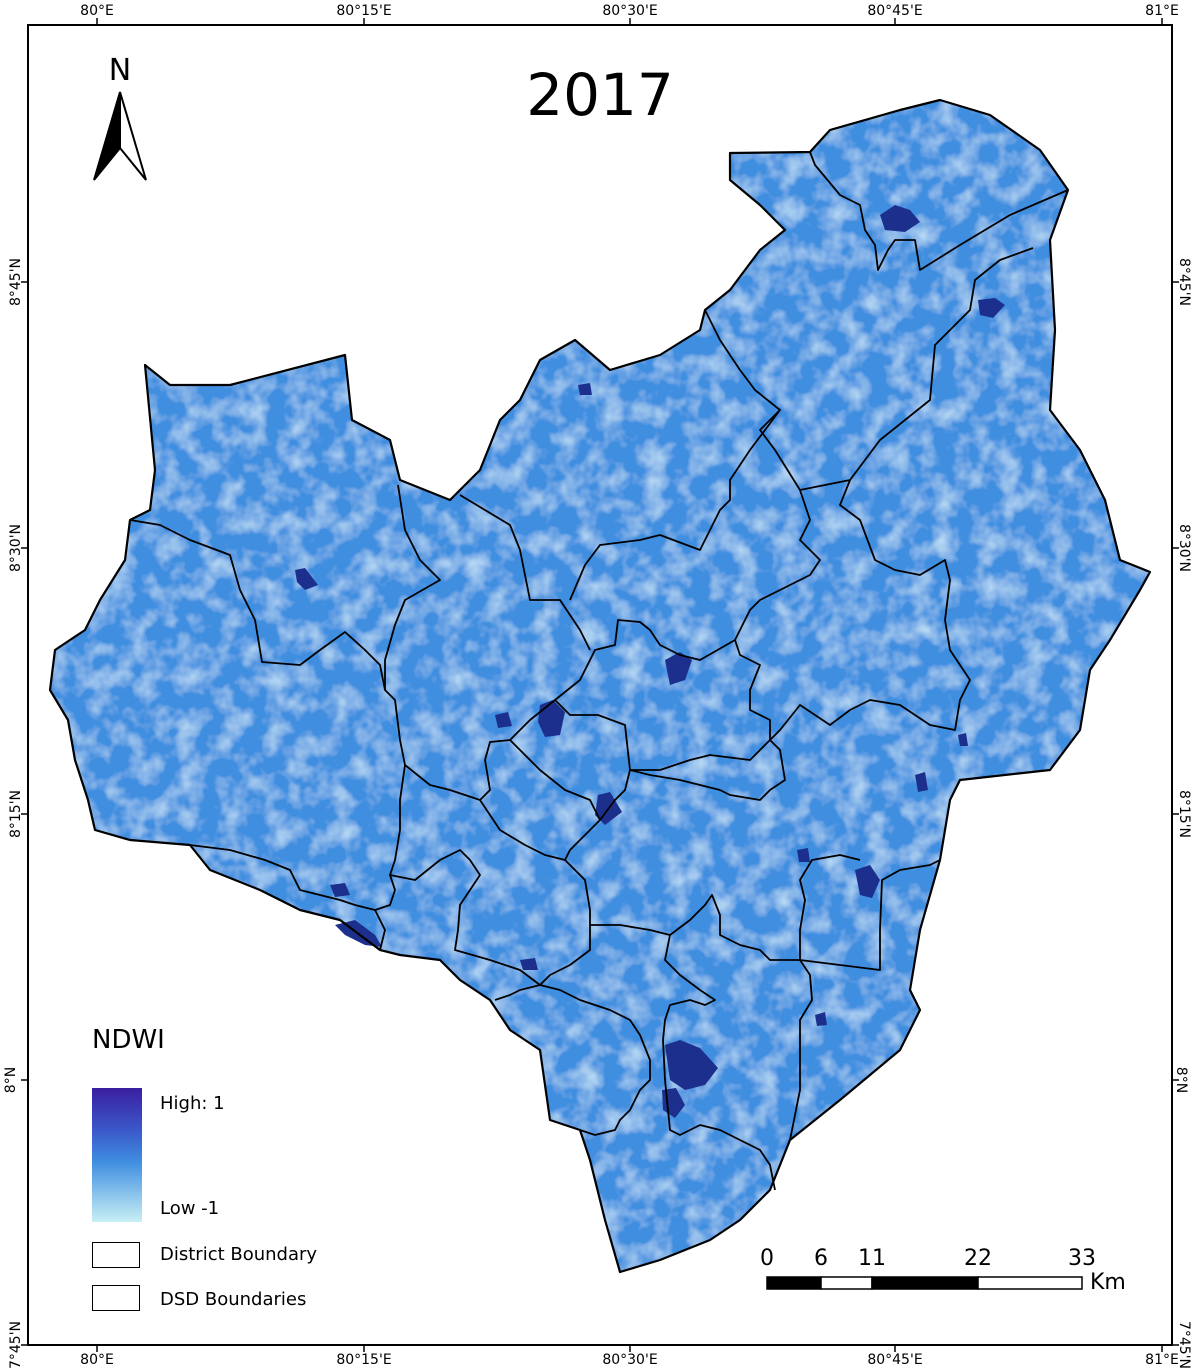 The height and width of the screenshot is (1372, 1200). What do you see at coordinates (630, 11) in the screenshot?
I see `lon-label-top-80-30e: 80°30'E` at bounding box center [630, 11].